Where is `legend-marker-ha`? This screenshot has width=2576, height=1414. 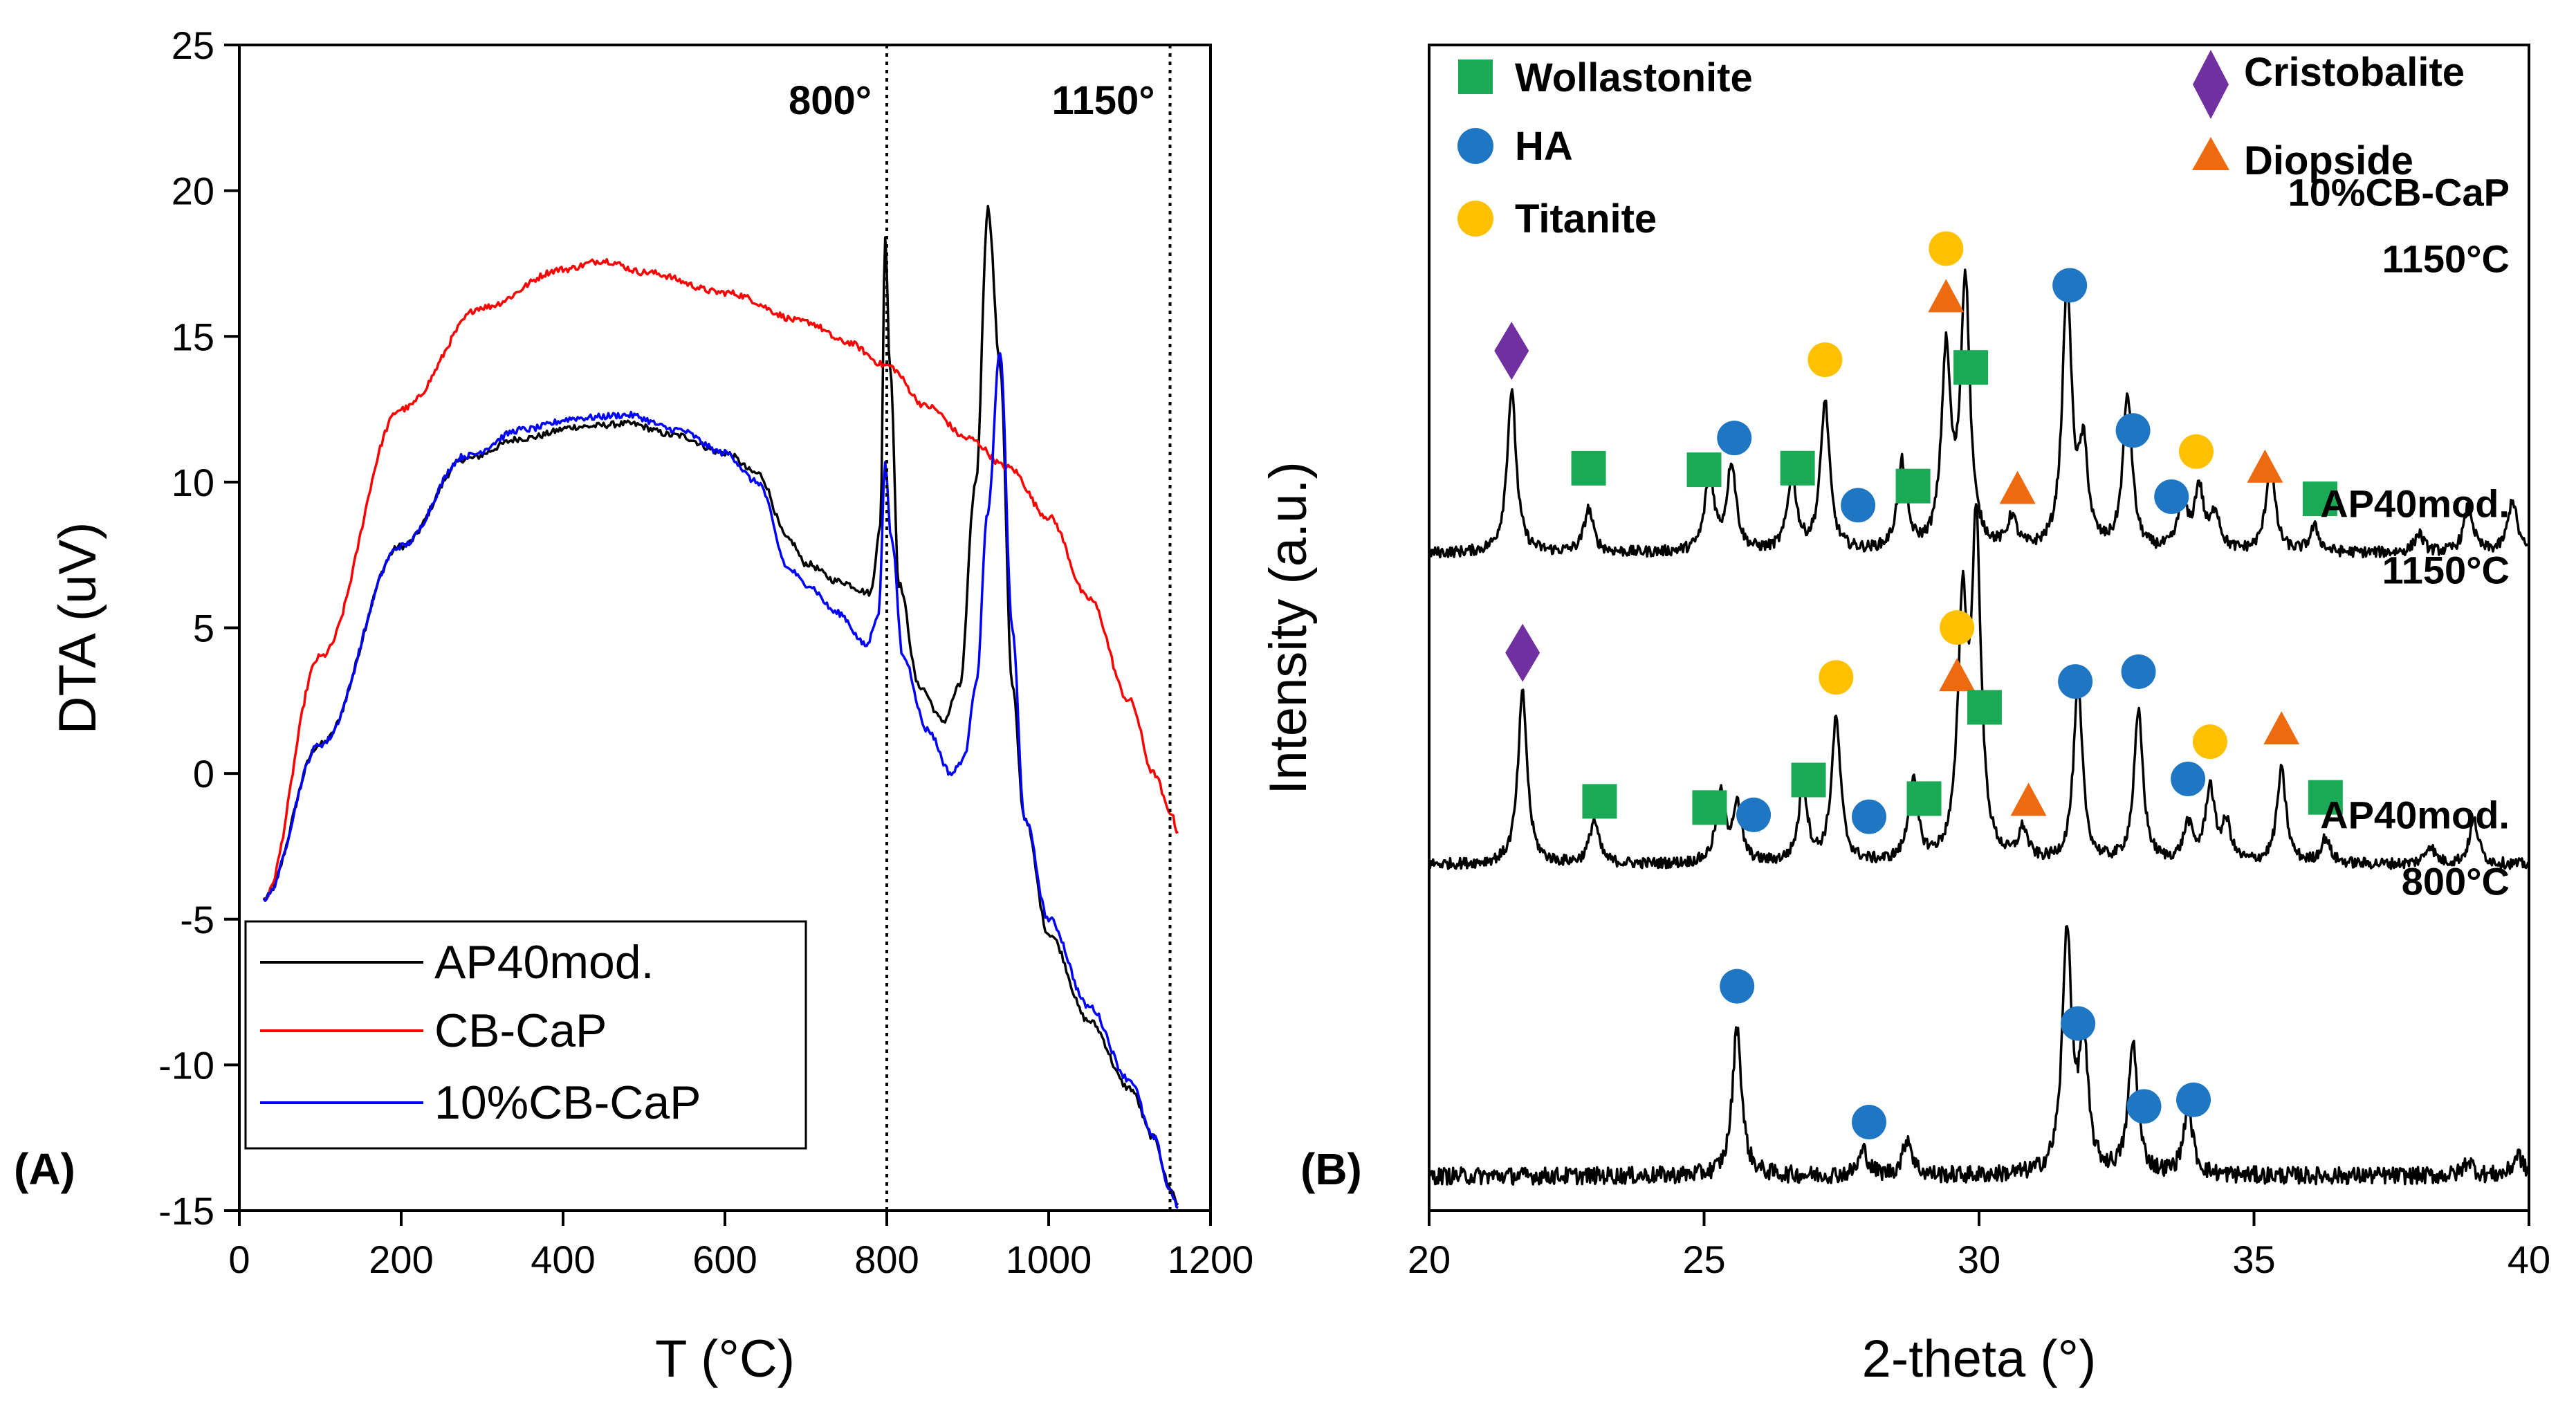 legend-marker-ha is located at coordinates (1475, 146).